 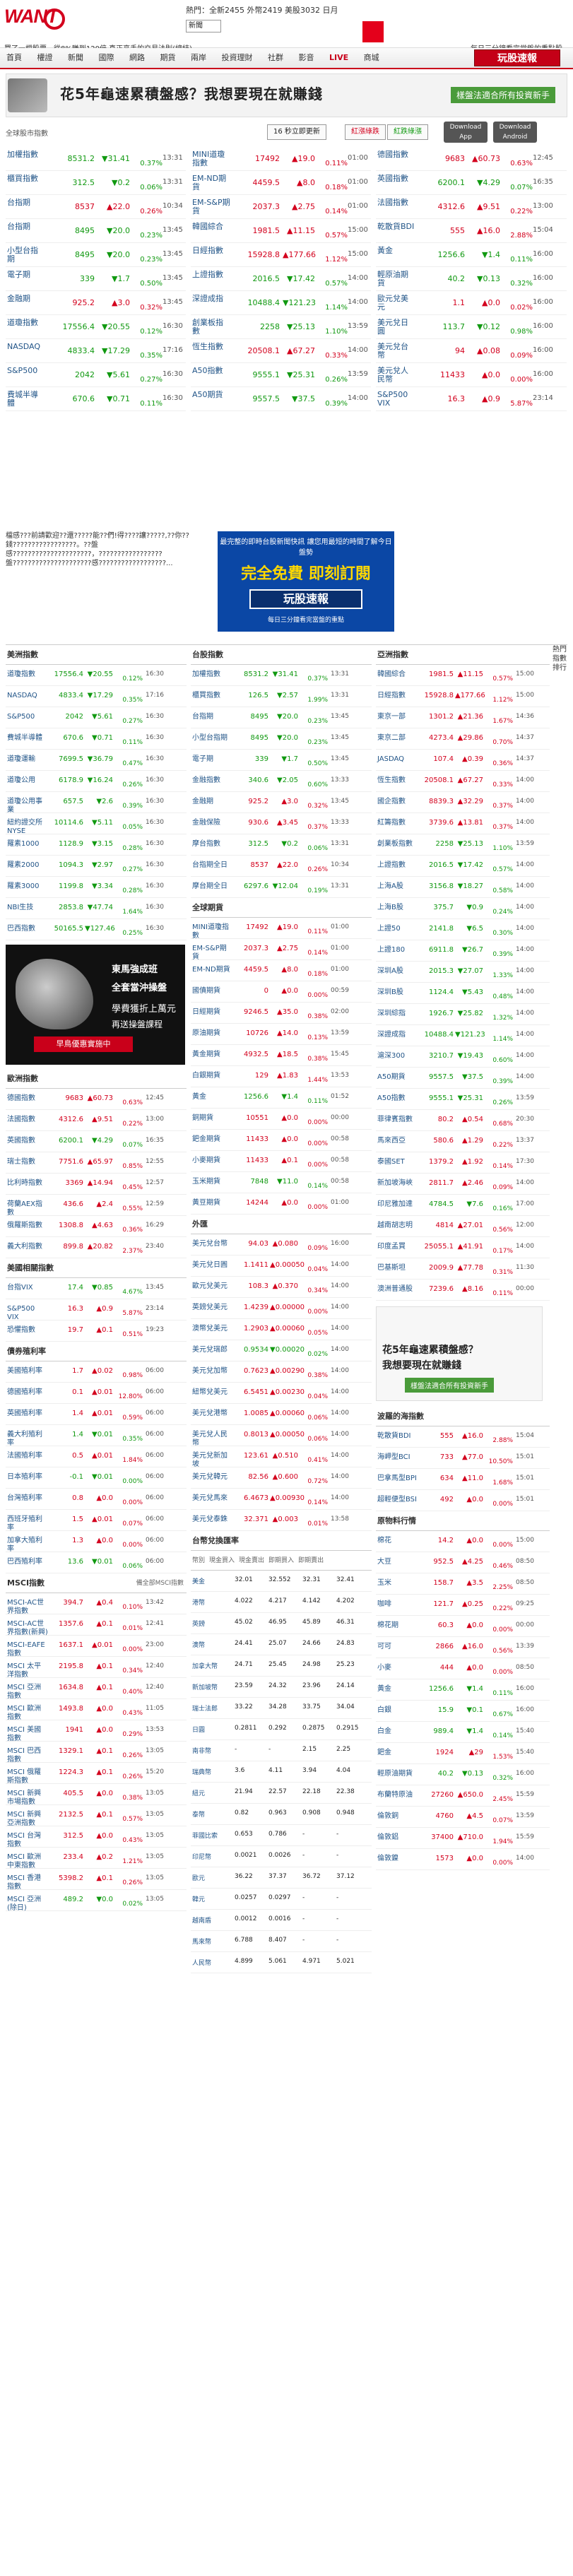 I want to click on quote-name: 德國指數, so click(x=392, y=154).